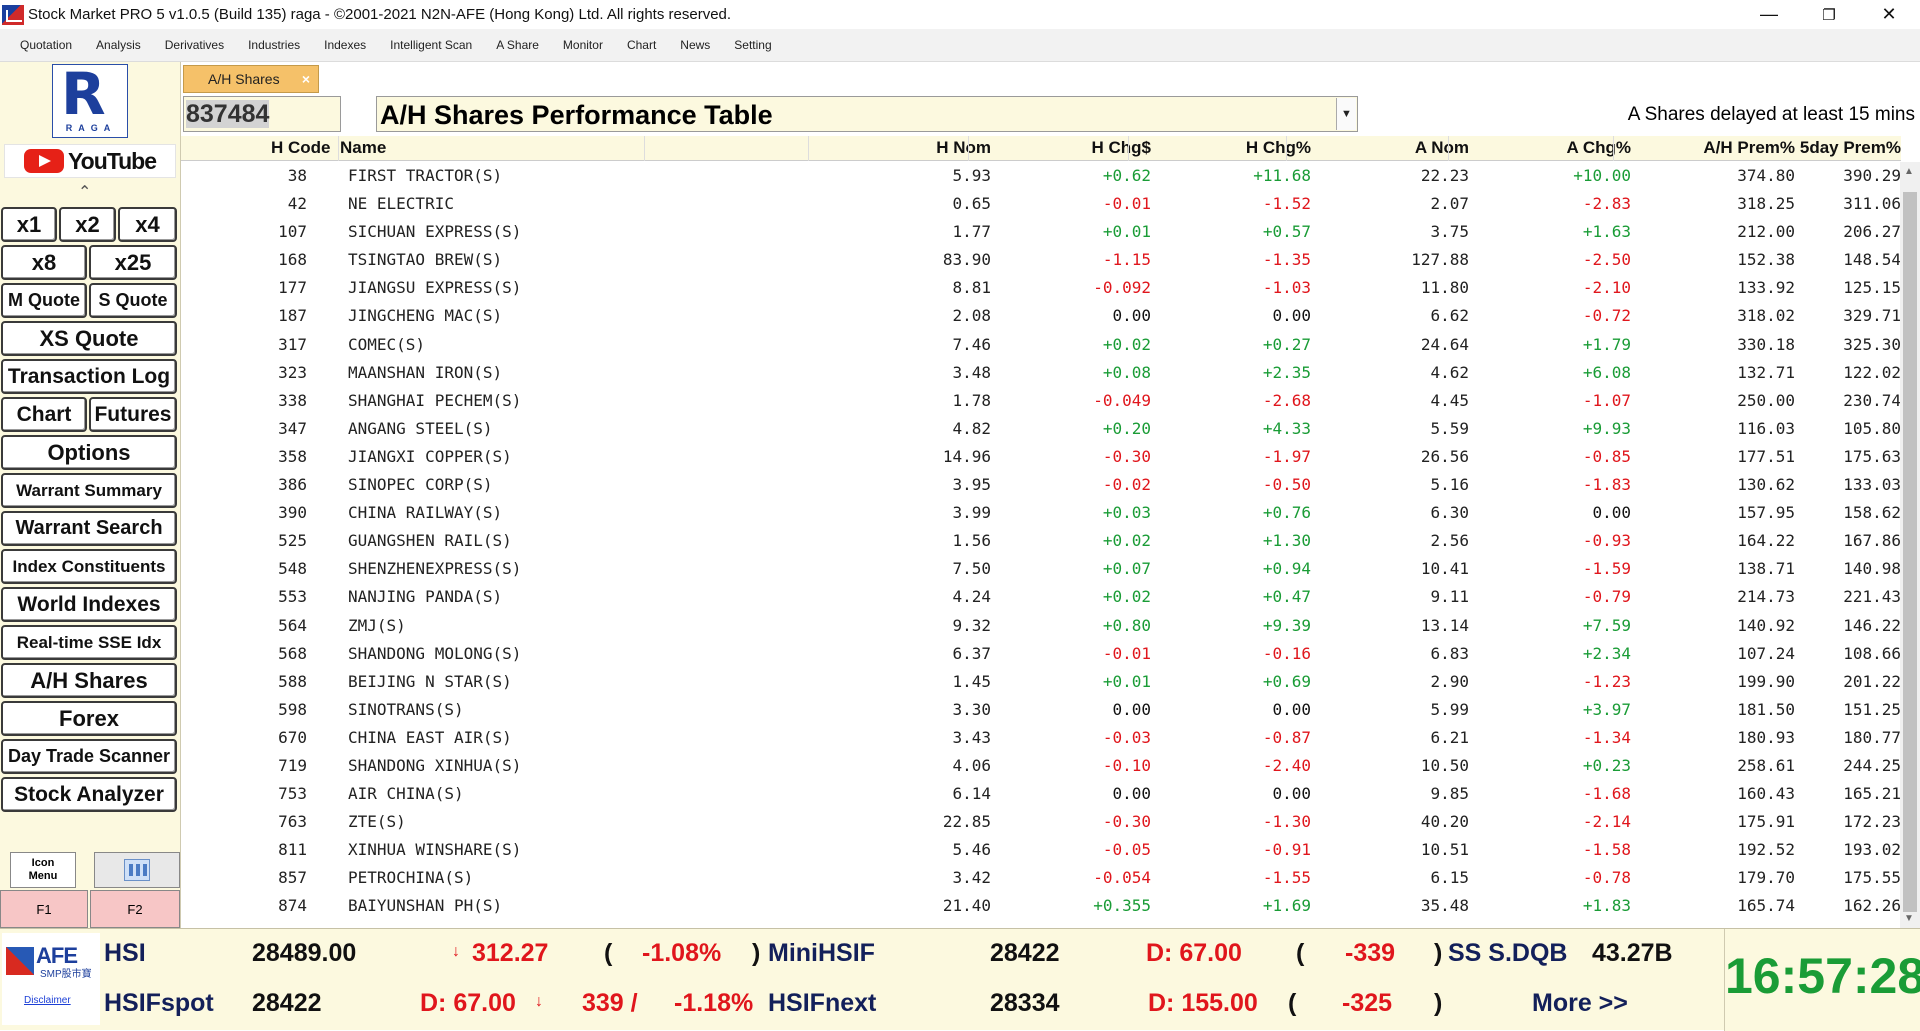  Describe the element at coordinates (46, 45) in the screenshot. I see `menu-quotation: Quotation` at that location.